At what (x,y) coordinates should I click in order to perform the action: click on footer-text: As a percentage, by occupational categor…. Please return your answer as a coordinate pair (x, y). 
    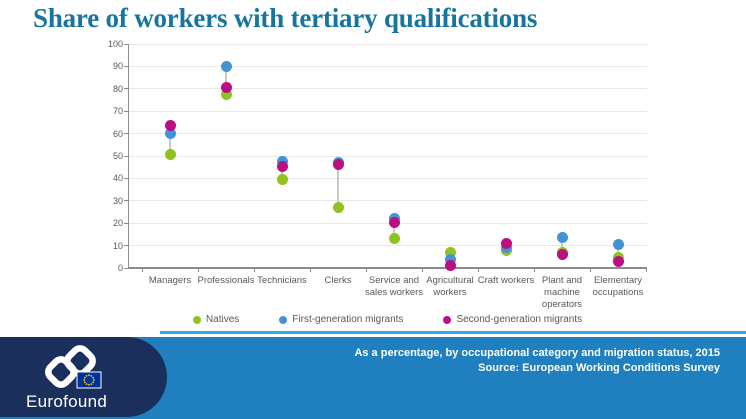
    Looking at the image, I should click on (537, 360).